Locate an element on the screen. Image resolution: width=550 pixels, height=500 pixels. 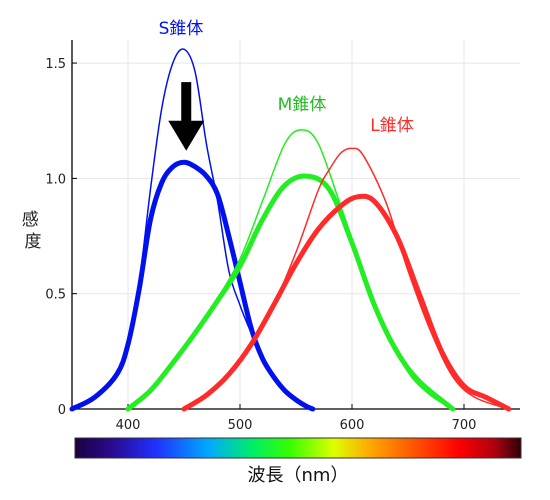
down-arrow-icon is located at coordinates (186, 116).